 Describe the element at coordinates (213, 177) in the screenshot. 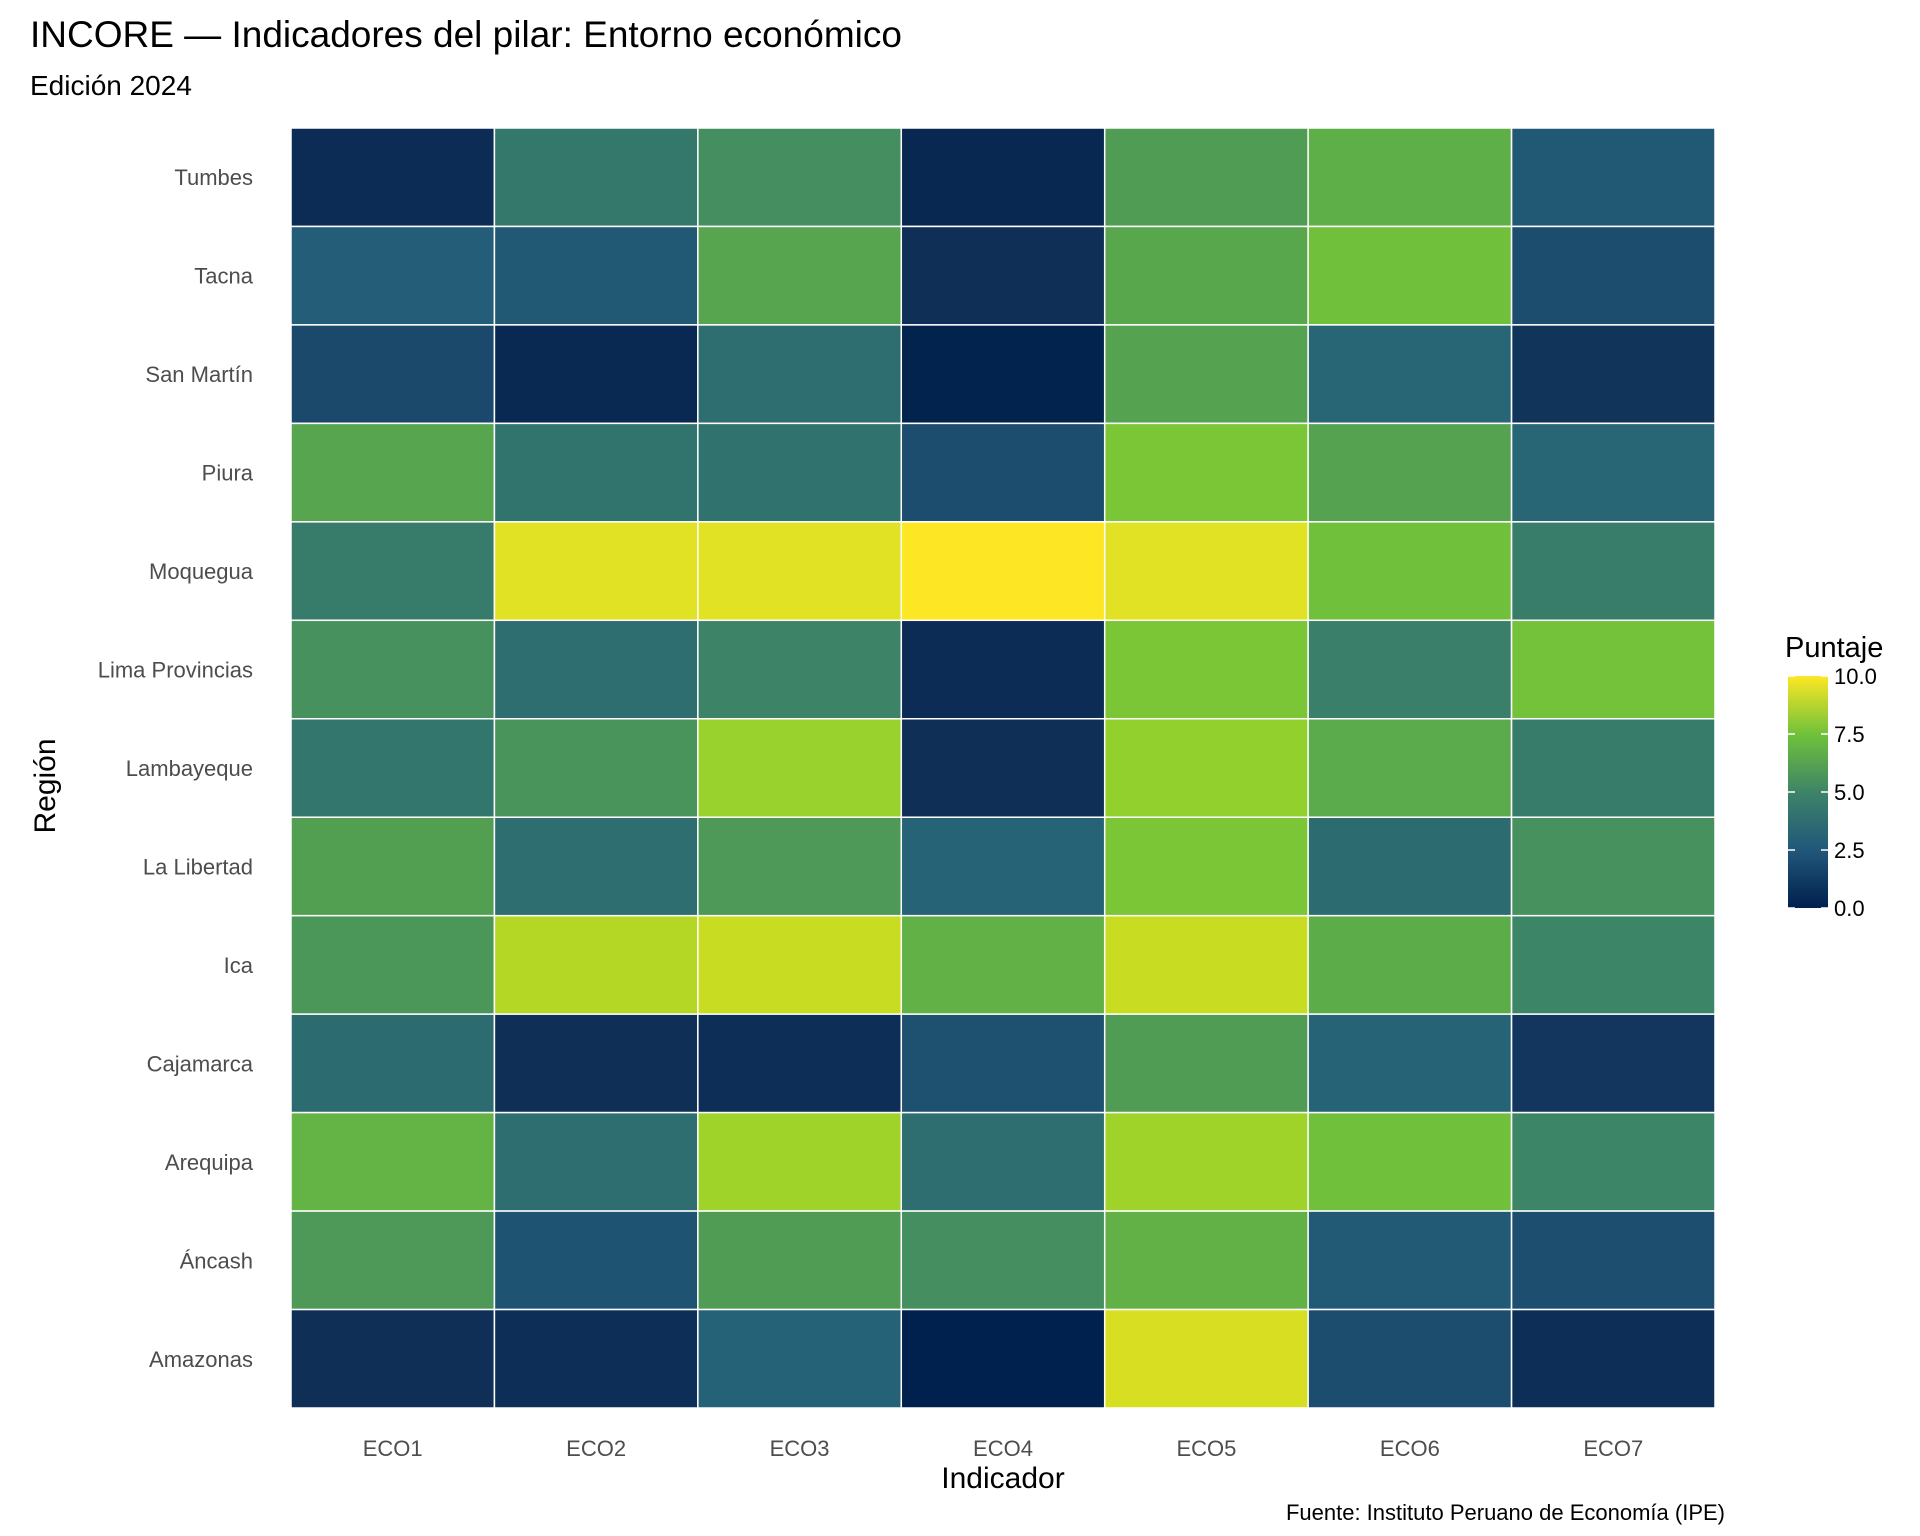

I see `y-tick-label: Tumbes` at that location.